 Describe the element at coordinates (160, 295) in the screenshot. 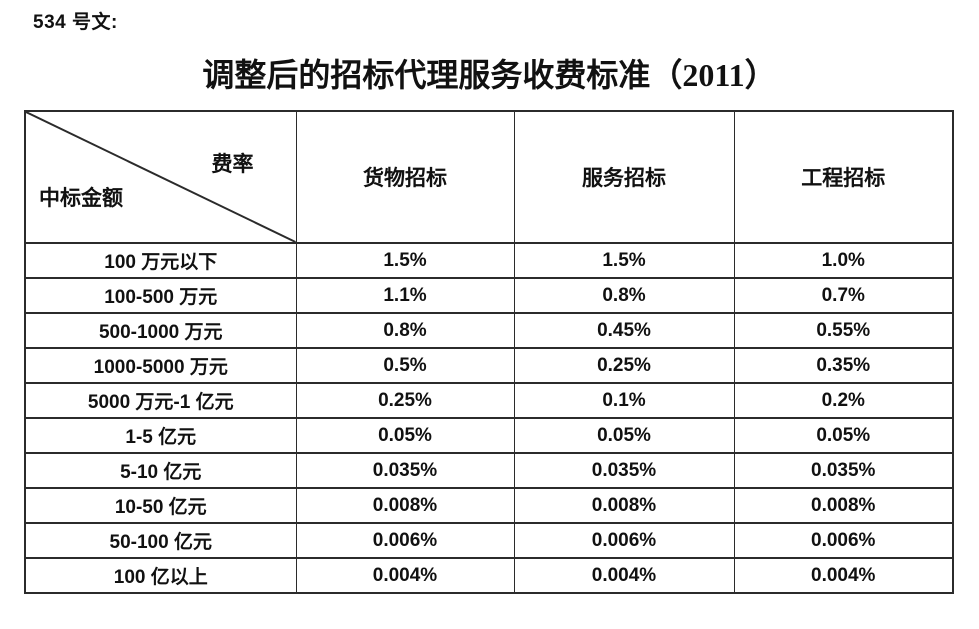

I see `row-label: 100-500 万元` at that location.